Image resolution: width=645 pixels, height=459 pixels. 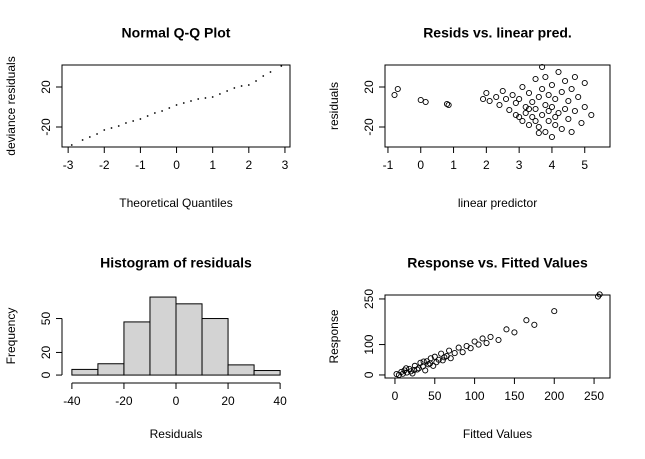 What do you see at coordinates (388, 165) in the screenshot?
I see `x-tick-label: -1` at bounding box center [388, 165].